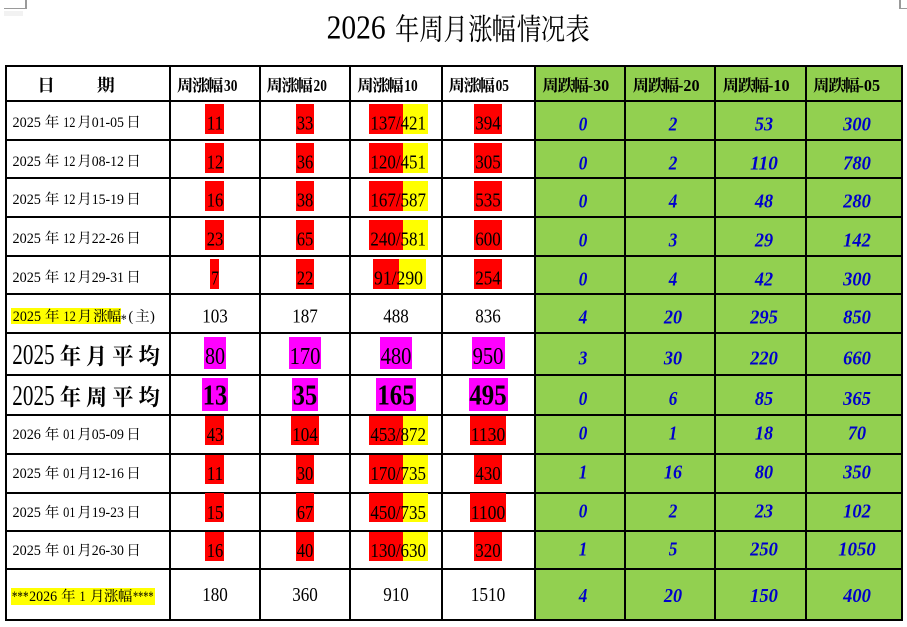  What do you see at coordinates (305, 240) in the screenshot?
I see `svg-text: 65` at bounding box center [305, 240].